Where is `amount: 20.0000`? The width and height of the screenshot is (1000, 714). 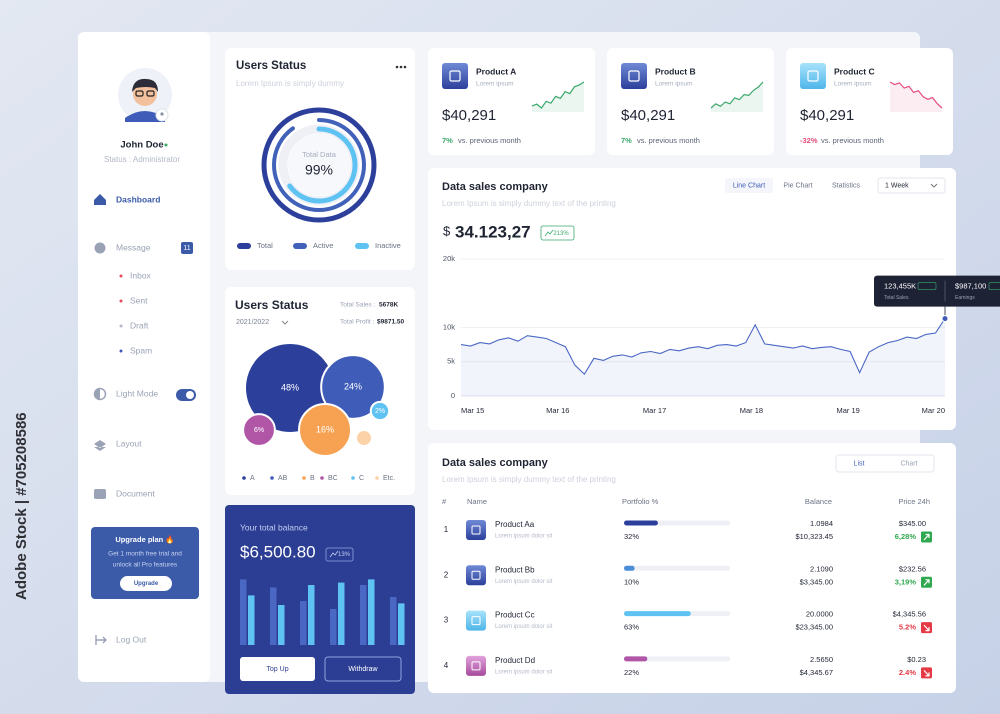 amount: 20.0000 is located at coordinates (819, 614).